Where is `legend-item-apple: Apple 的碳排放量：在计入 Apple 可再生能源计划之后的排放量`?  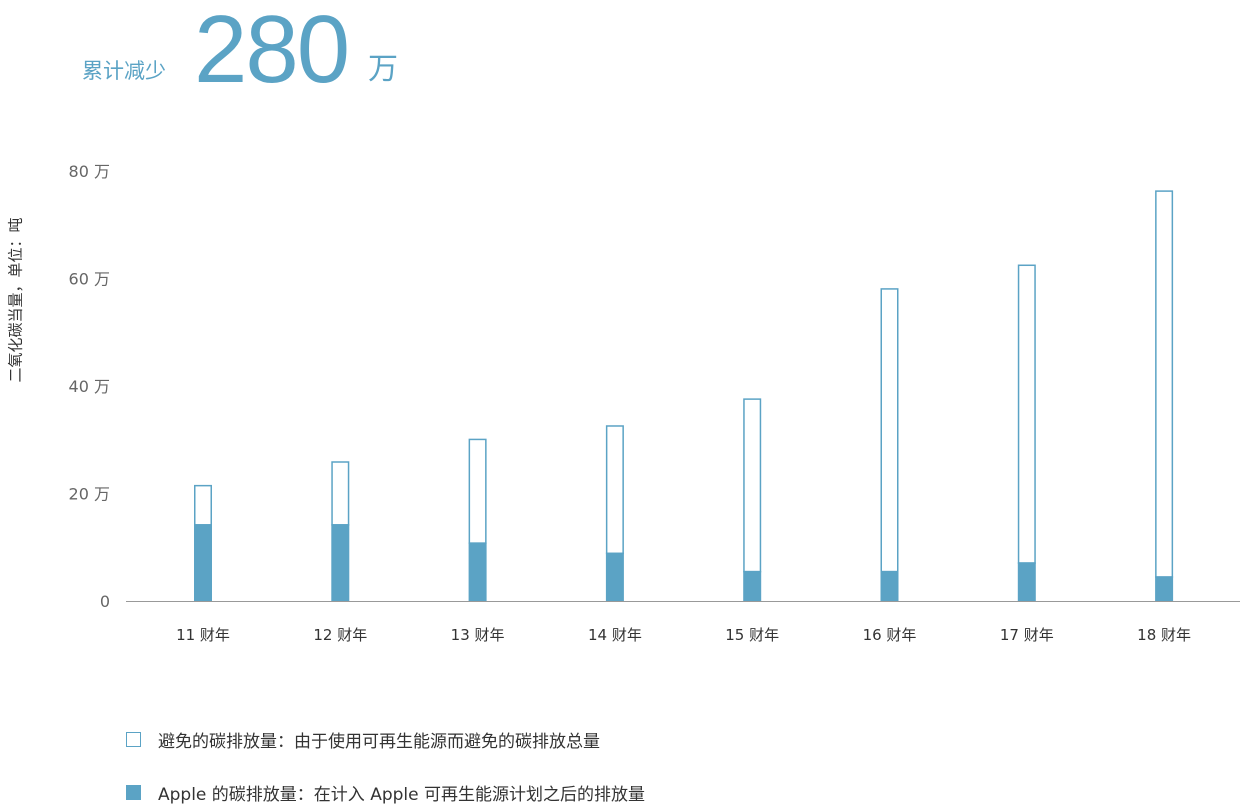 legend-item-apple: Apple 的碳排放量：在计入 Apple 可再生能源计划之后的排放量 is located at coordinates (385, 792).